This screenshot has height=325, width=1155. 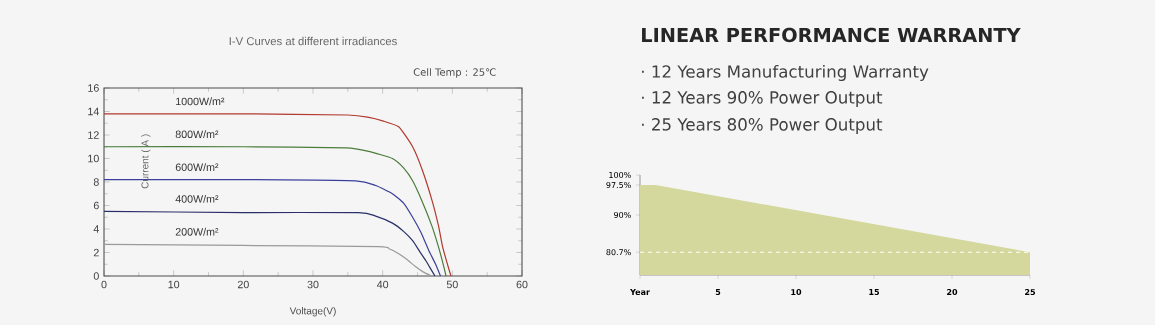 I want to click on x-tick-label: 60, so click(x=522, y=284).